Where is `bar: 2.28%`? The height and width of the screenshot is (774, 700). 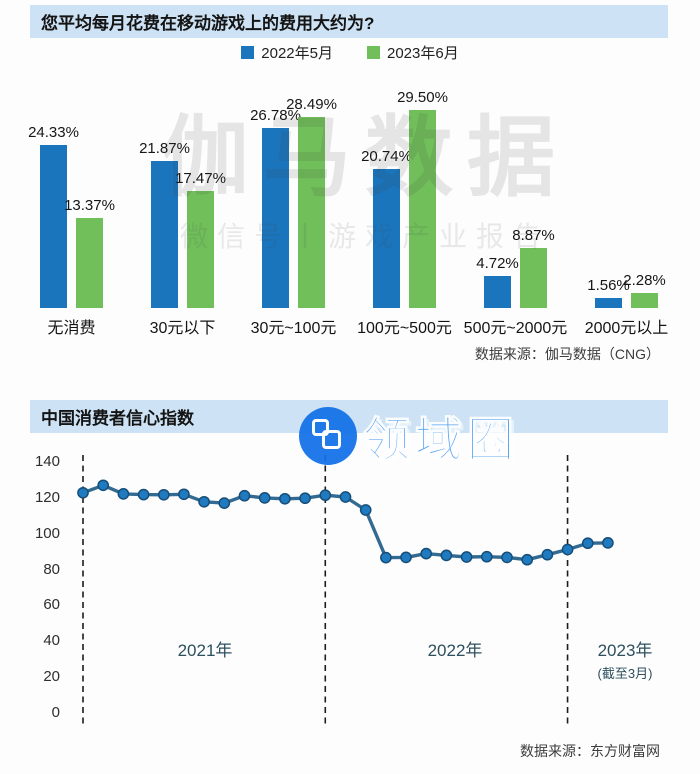 bar: 2.28% is located at coordinates (644, 290).